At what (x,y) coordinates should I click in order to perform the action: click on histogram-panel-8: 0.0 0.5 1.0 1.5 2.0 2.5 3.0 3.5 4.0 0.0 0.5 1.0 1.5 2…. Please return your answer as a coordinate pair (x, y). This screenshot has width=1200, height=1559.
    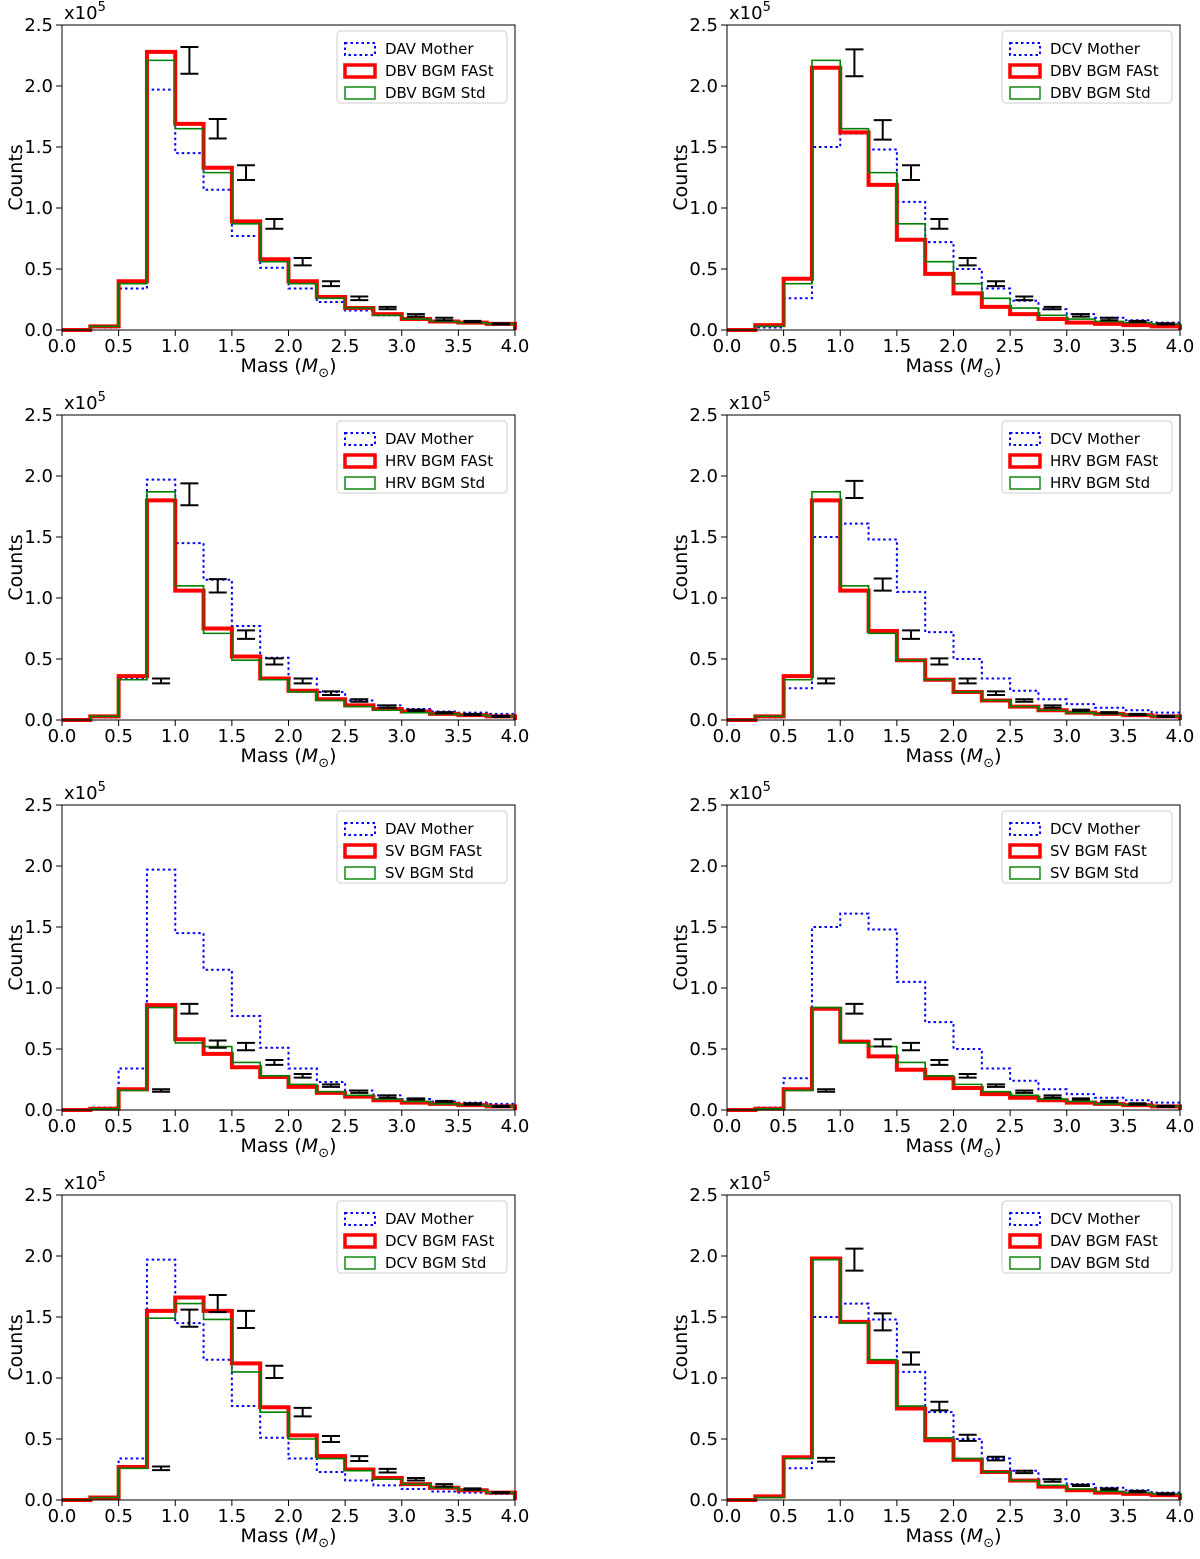
    Looking at the image, I should click on (932, 1364).